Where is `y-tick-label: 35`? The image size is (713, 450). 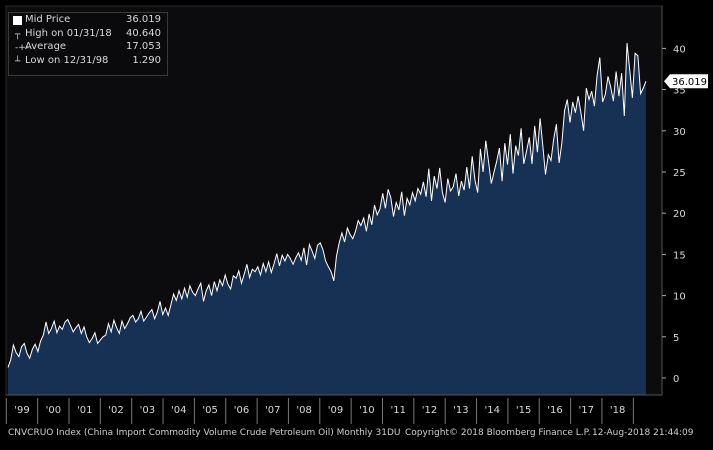
y-tick-label: 35 is located at coordinates (679, 91).